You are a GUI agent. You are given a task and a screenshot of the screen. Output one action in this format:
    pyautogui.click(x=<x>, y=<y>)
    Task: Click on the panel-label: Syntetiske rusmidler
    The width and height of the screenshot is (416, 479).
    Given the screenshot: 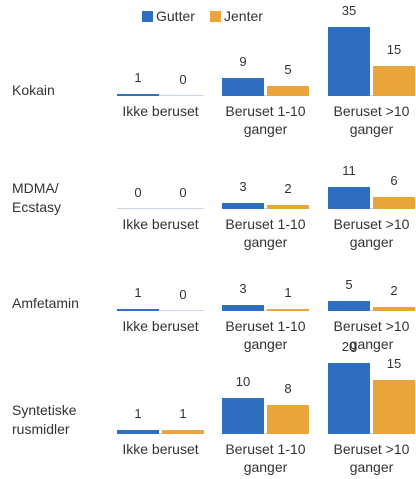 What is the action you would take?
    pyautogui.click(x=44, y=419)
    